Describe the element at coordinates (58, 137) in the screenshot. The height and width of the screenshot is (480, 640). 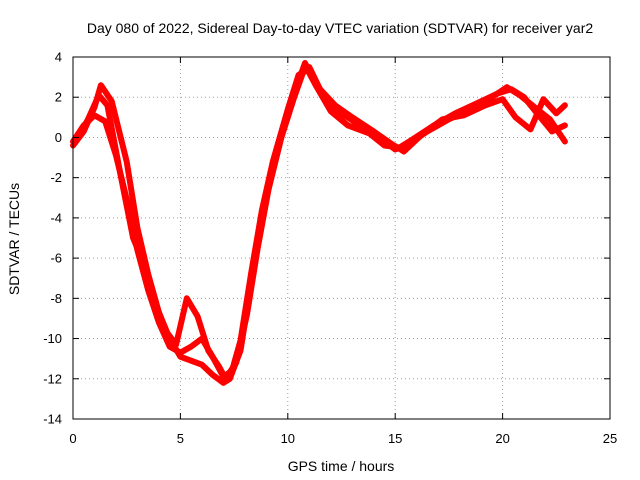
I see `y-tick-label: 0` at that location.